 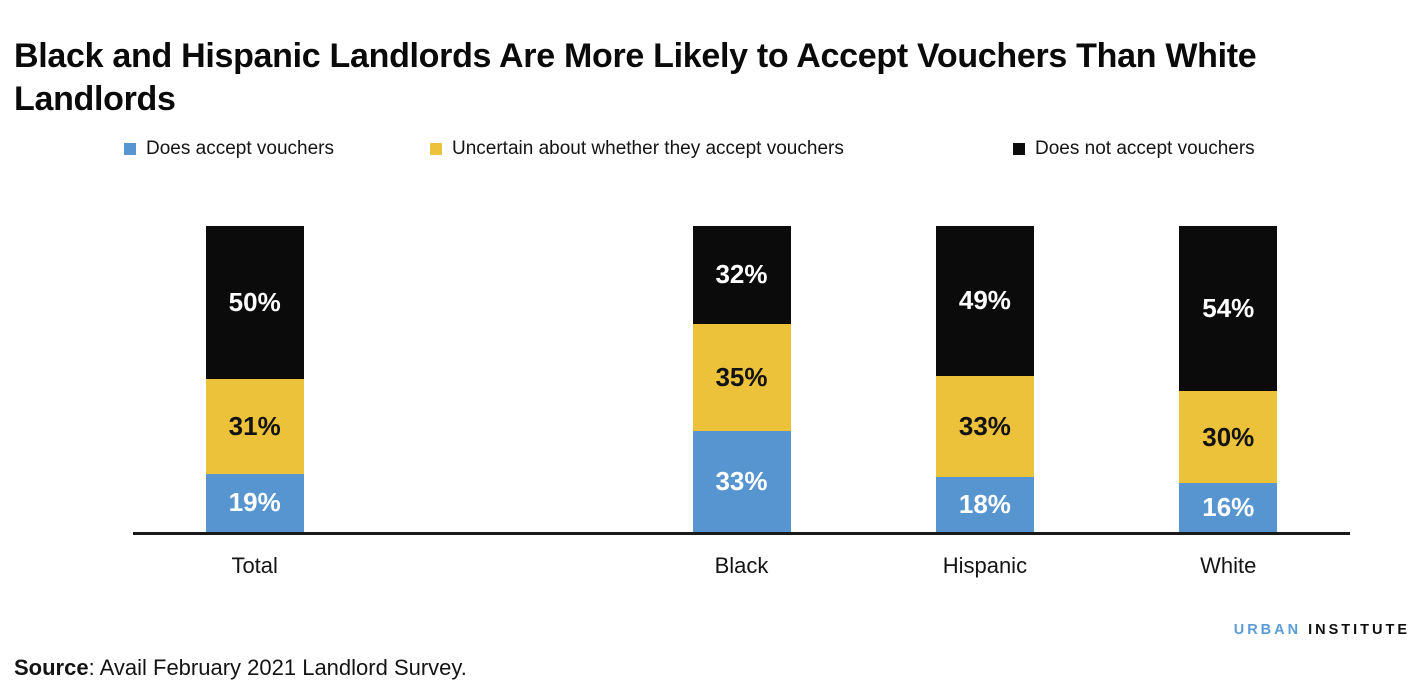 I want to click on stacked-bar-total: 50% 31% 19%, so click(x=254, y=379).